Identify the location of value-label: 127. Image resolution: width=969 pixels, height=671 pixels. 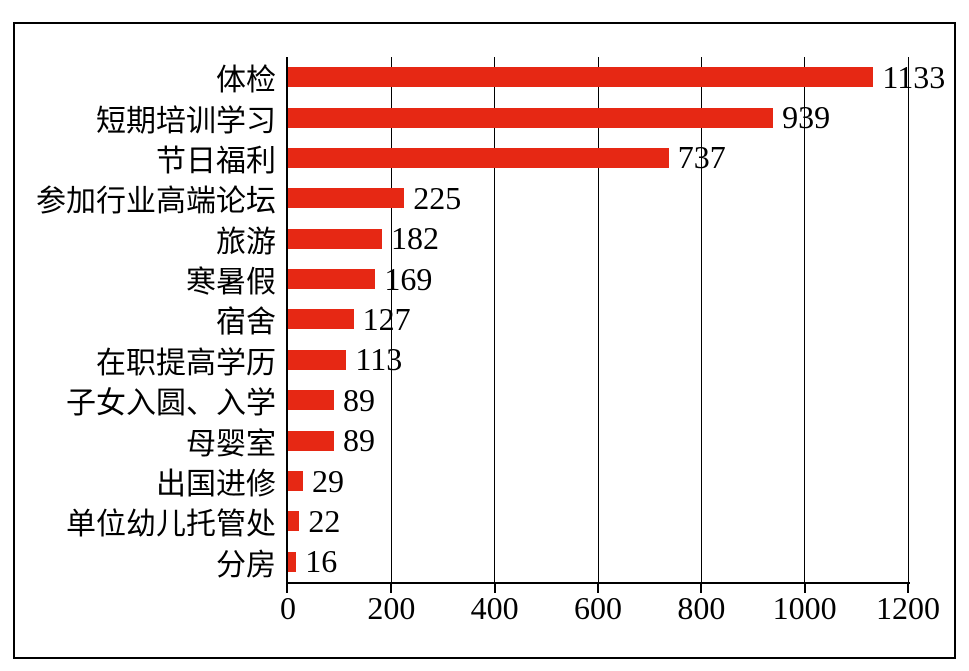
(386, 318).